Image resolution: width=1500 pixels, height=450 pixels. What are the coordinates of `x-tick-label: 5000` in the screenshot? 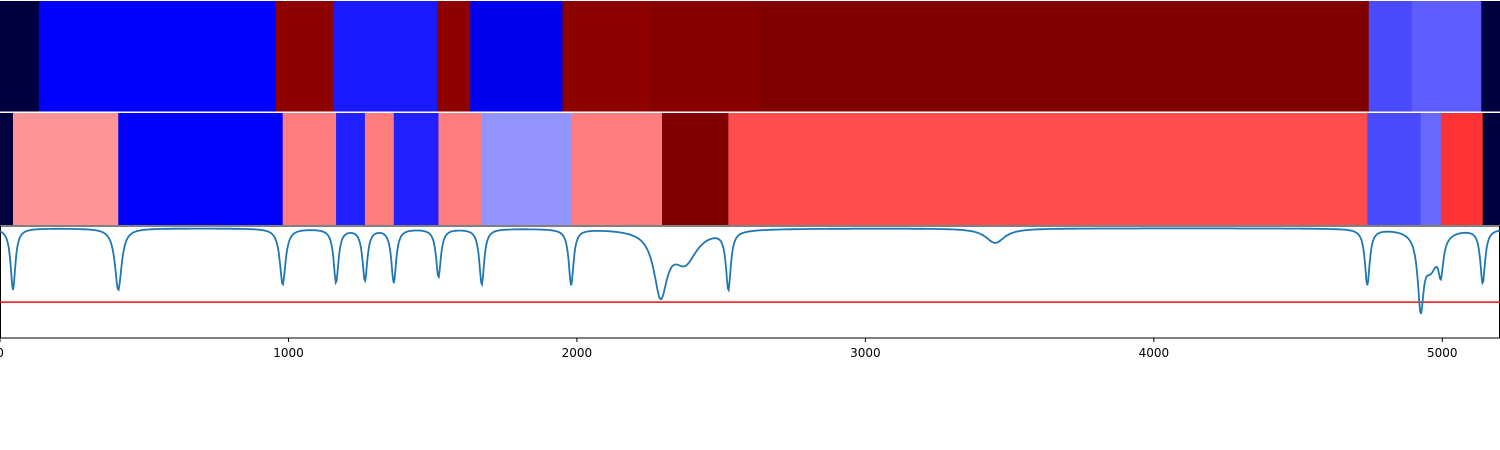 It's located at (1442, 353).